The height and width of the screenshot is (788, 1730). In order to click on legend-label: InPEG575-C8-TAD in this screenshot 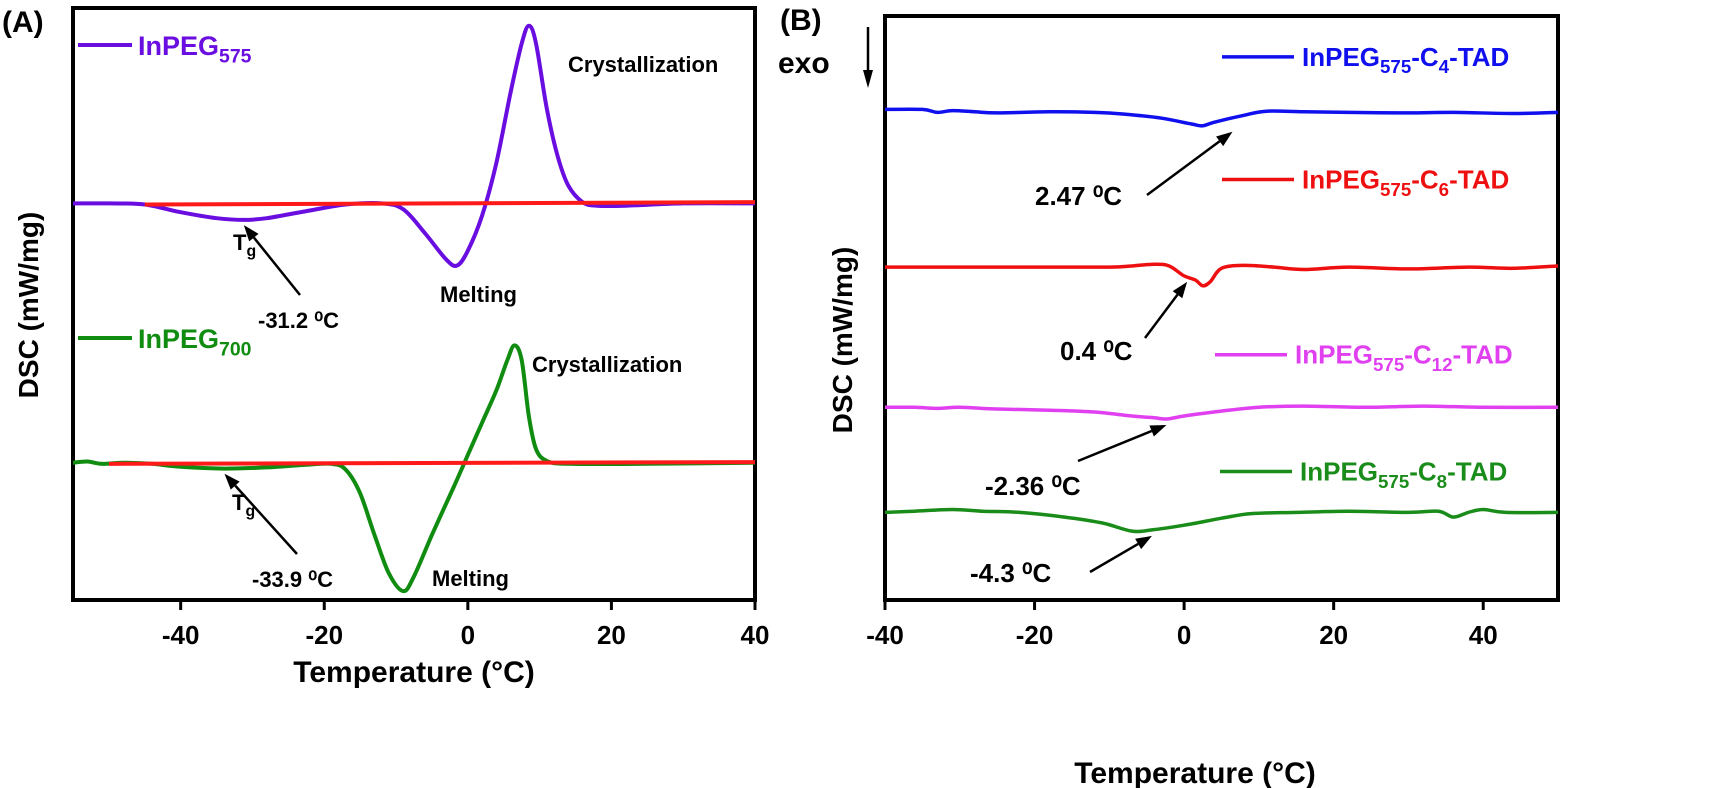, I will do `click(1403, 474)`.